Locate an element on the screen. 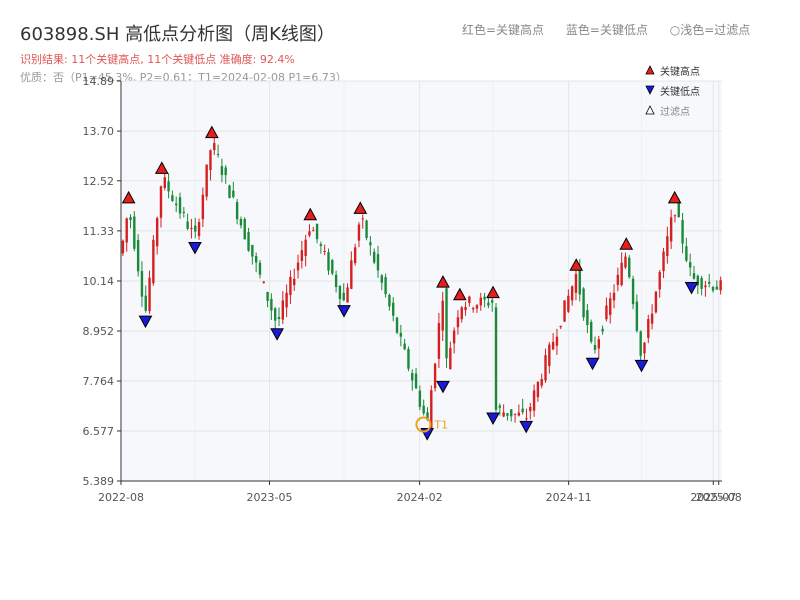  legend-high-label: 关键高点 is located at coordinates (680, 71).